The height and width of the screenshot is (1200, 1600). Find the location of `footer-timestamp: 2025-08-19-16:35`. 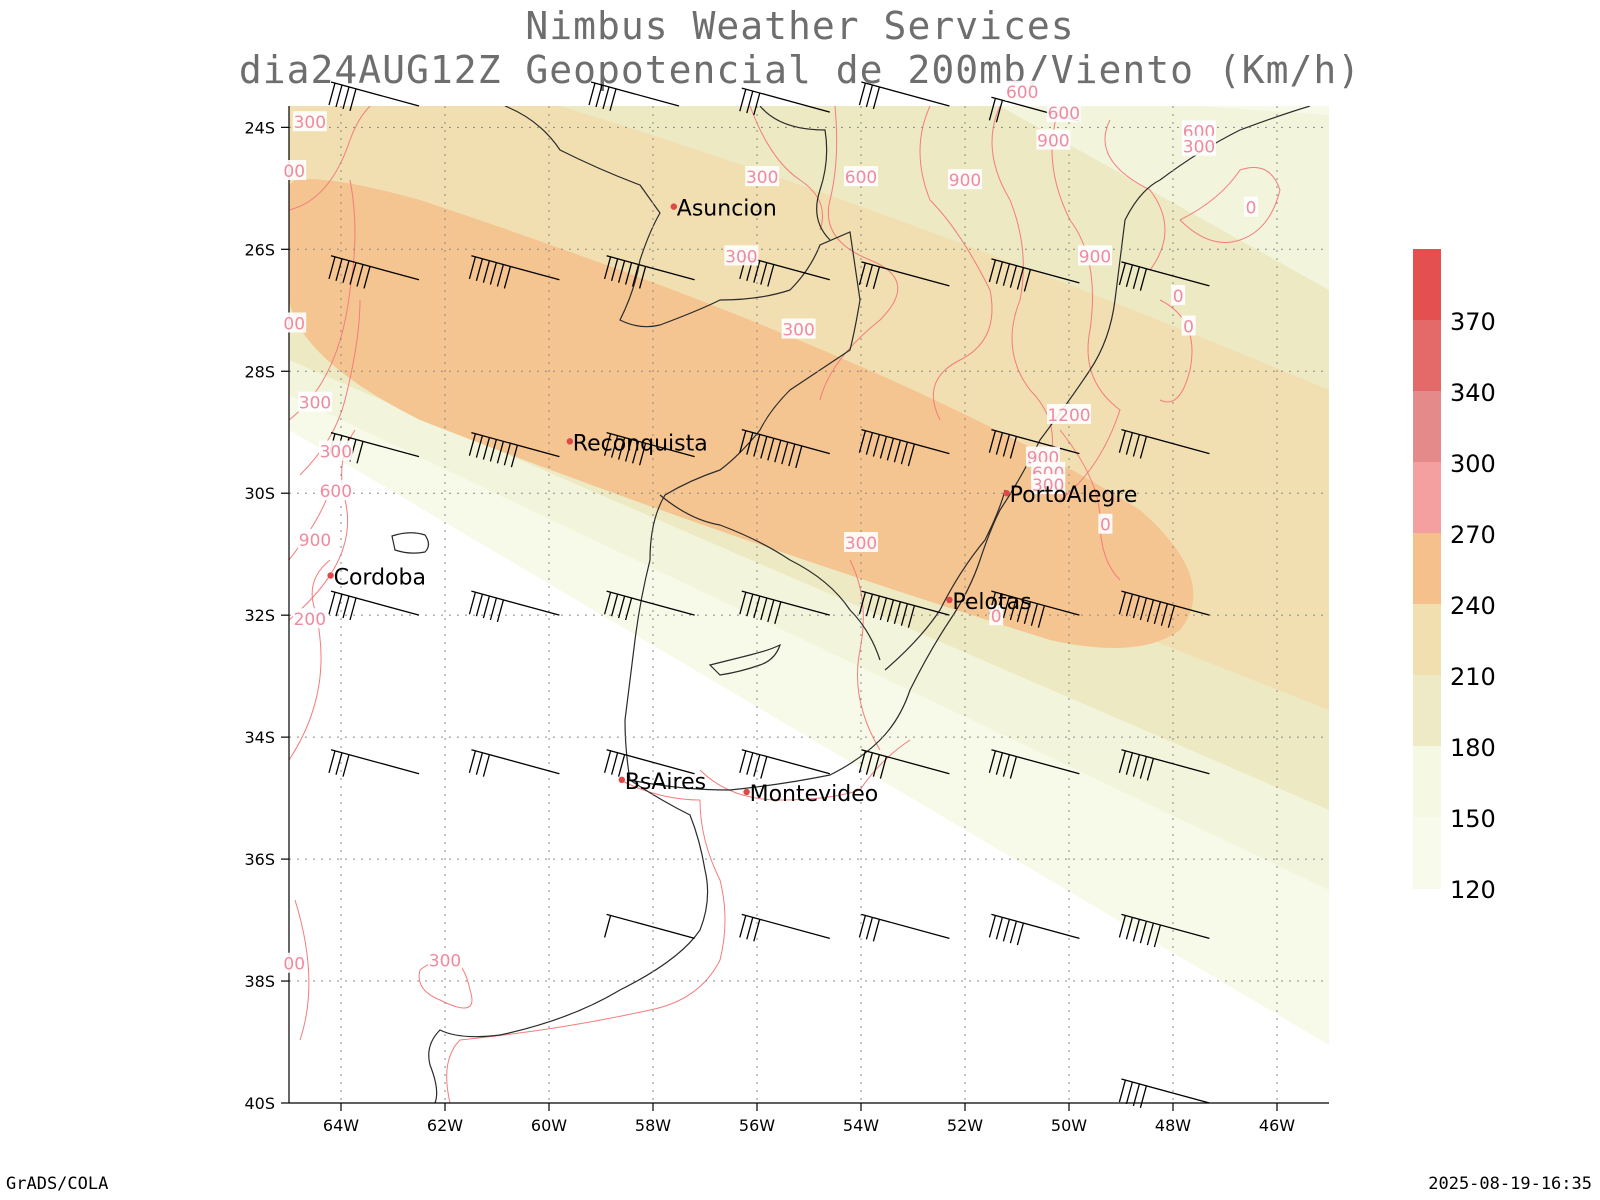

footer-timestamp: 2025-08-19-16:35 is located at coordinates (1510, 1184).